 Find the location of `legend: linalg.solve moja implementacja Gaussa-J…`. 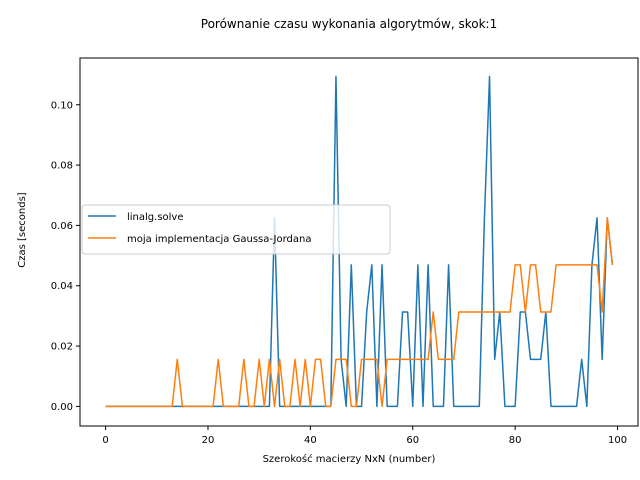

legend: linalg.solve moja implementacja Gaussa-J… is located at coordinates (236, 229).